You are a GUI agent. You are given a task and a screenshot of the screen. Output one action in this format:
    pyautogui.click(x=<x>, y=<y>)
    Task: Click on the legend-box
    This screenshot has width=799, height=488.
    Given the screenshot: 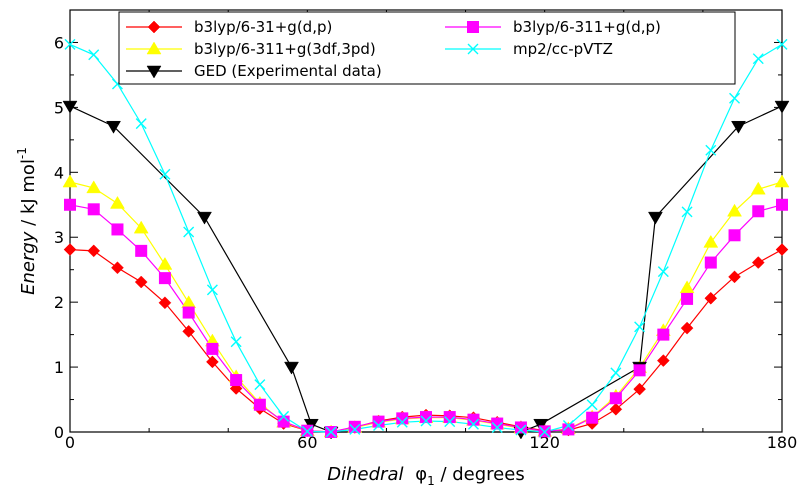 What is the action you would take?
    pyautogui.click(x=427, y=48)
    